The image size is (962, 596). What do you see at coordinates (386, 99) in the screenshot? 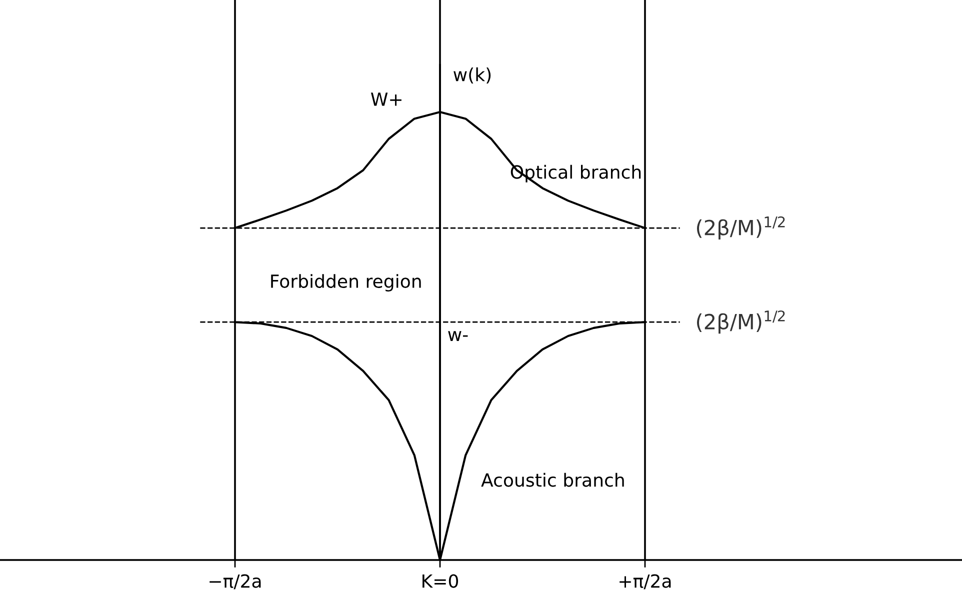
I see `text: W+` at bounding box center [386, 99].